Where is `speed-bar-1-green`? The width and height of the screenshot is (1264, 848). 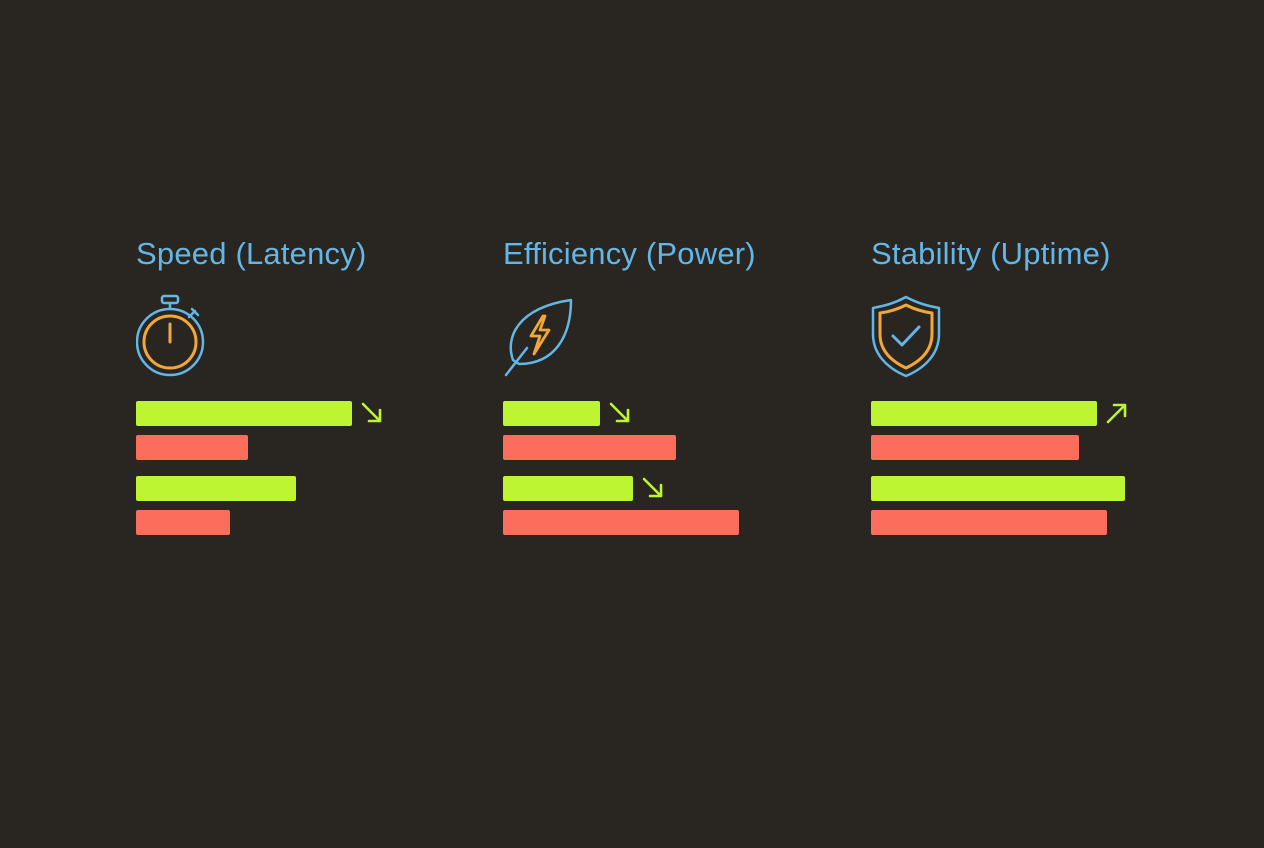
speed-bar-1-green is located at coordinates (244, 413).